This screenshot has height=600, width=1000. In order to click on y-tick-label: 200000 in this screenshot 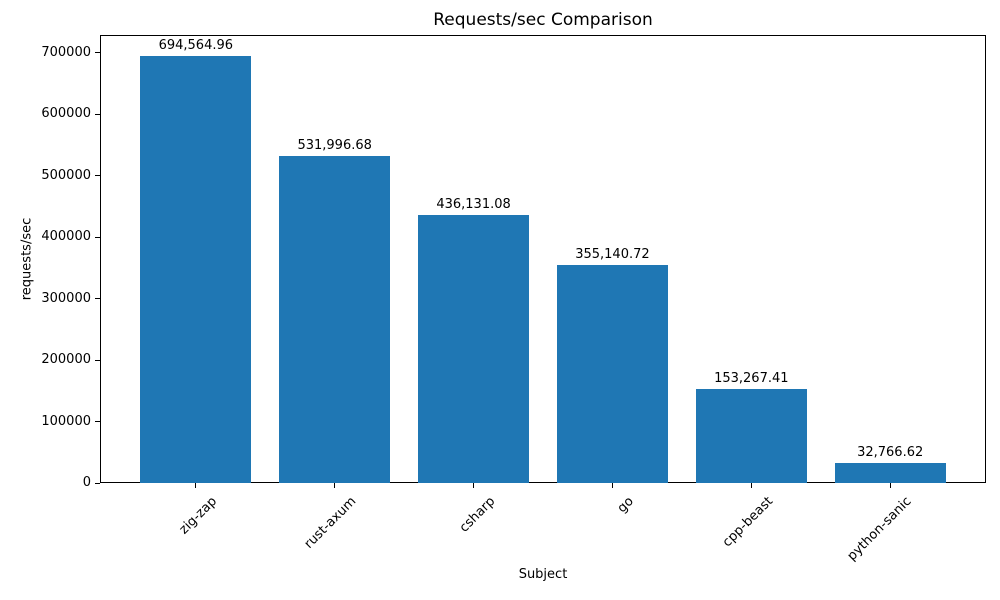, I will do `click(66, 360)`.